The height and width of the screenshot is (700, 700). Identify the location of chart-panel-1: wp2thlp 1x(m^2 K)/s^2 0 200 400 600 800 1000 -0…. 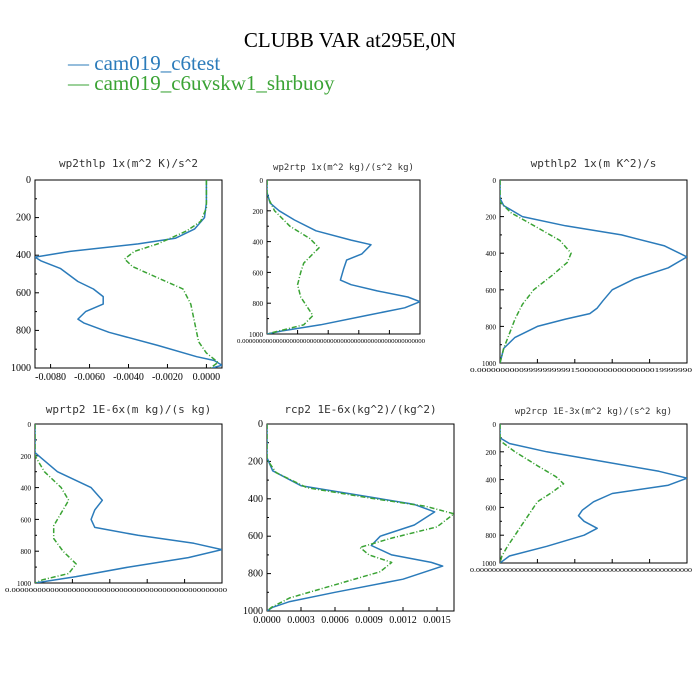
(117, 270).